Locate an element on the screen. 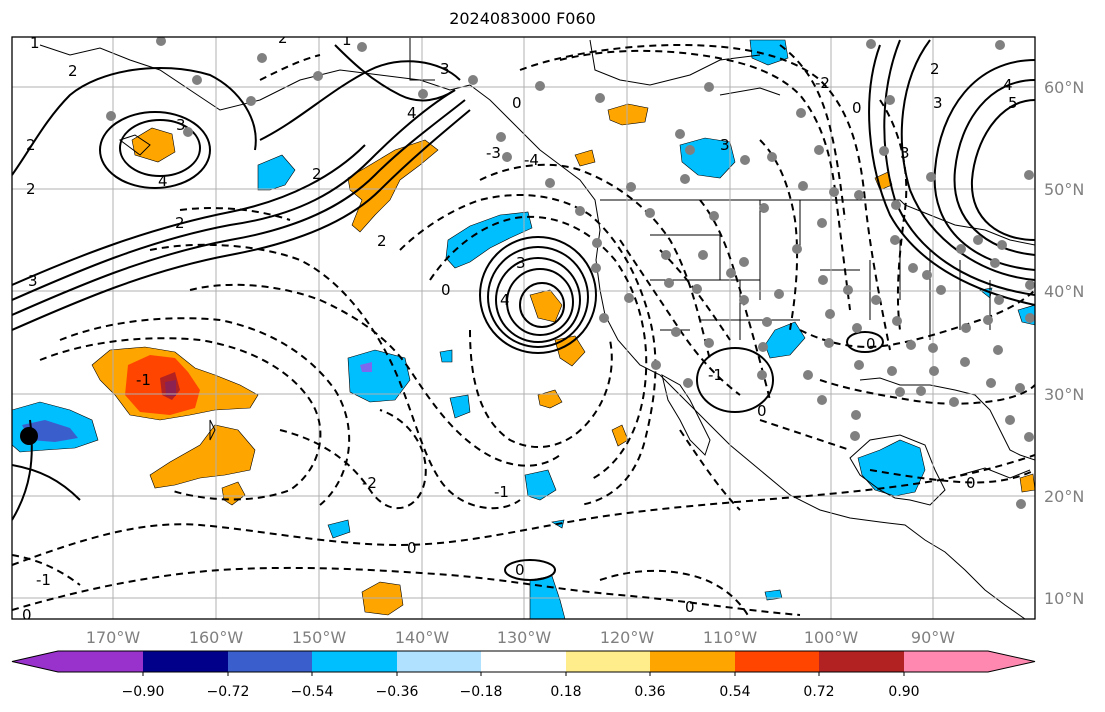 The width and height of the screenshot is (1105, 712). colorbar-tick: −0.36 is located at coordinates (397, 692).